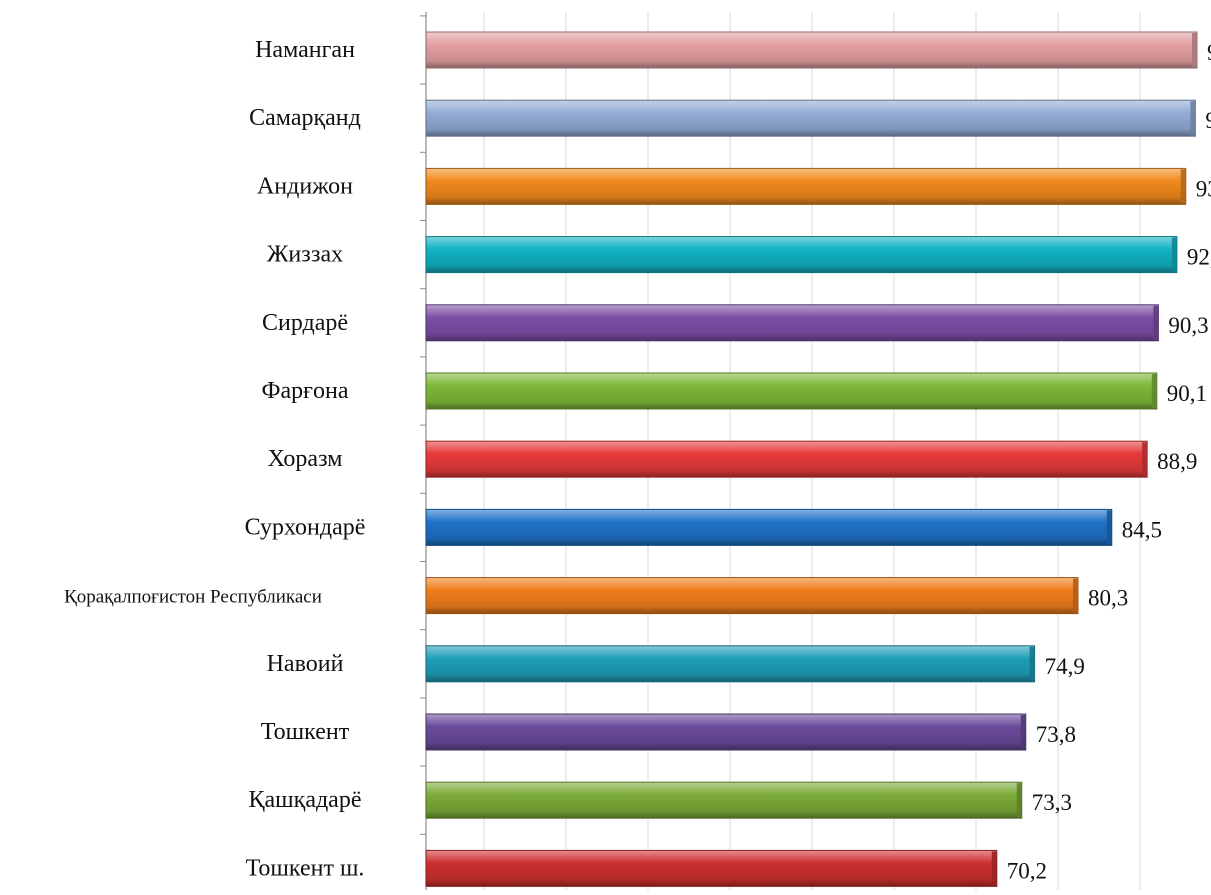 The width and height of the screenshot is (1211, 895). What do you see at coordinates (1188, 325) in the screenshot?
I see `value-label: 90,3` at bounding box center [1188, 325].